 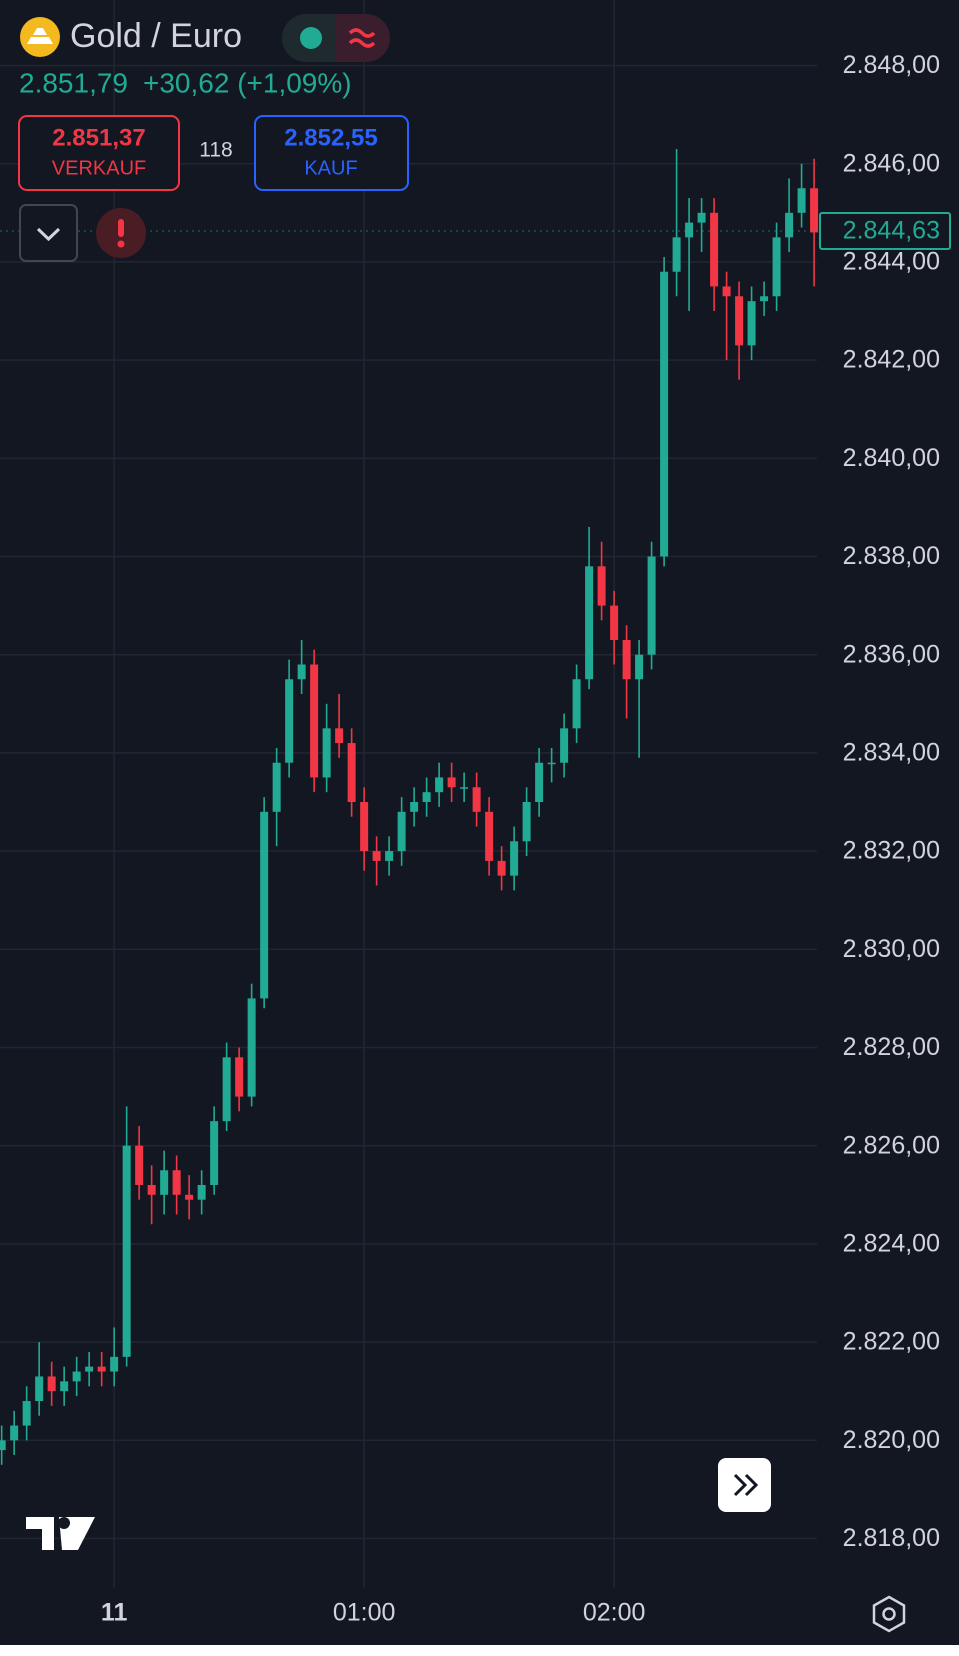 What do you see at coordinates (891, 231) in the screenshot?
I see `last-price-label: 2.844,63` at bounding box center [891, 231].